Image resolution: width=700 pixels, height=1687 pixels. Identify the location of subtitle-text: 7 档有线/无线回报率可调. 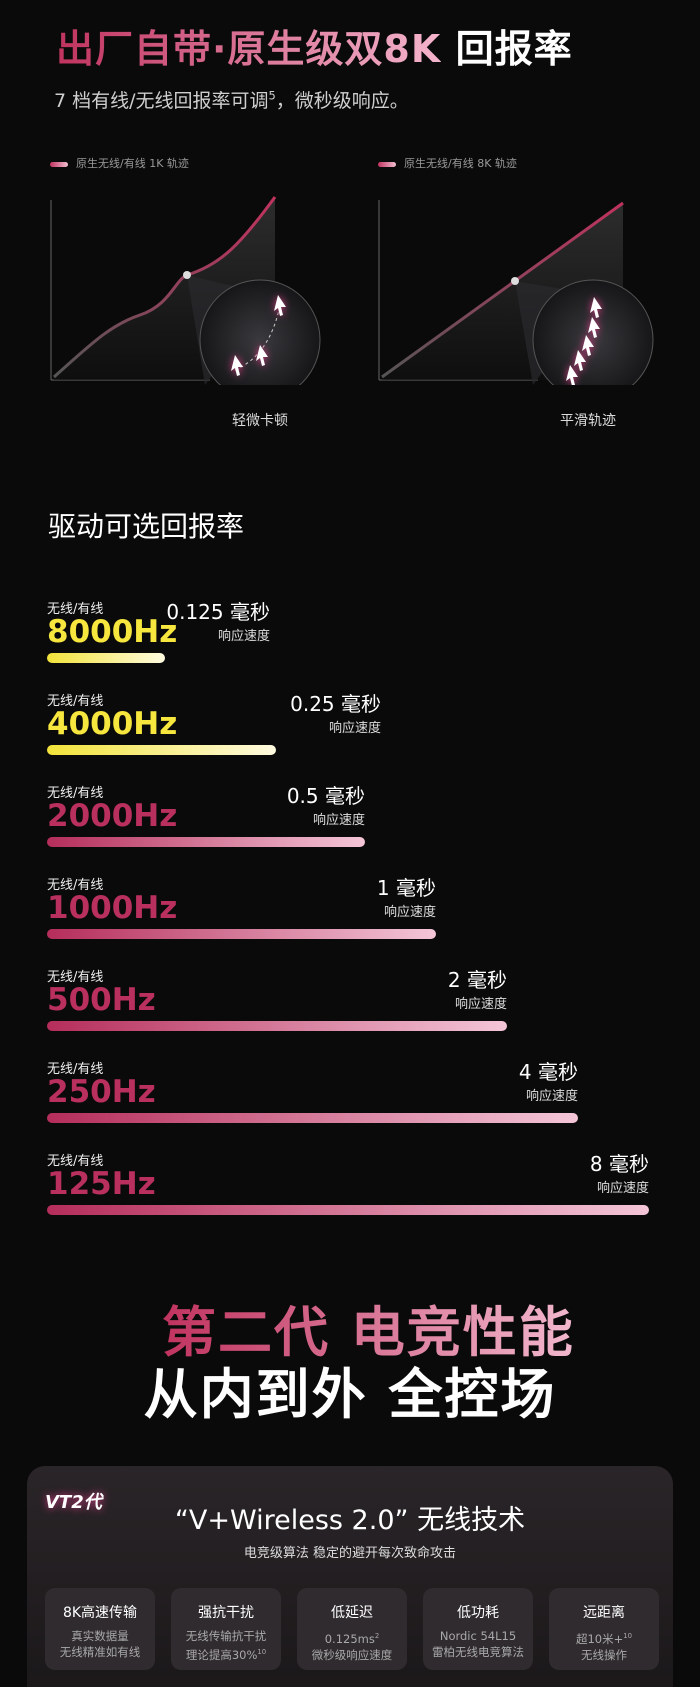
(161, 101).